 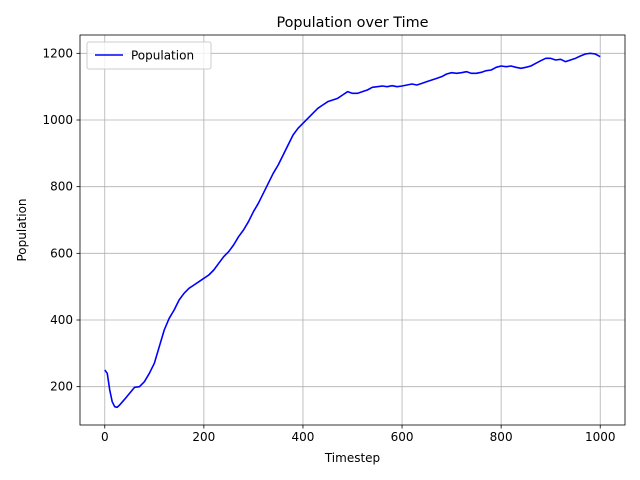 What do you see at coordinates (105, 437) in the screenshot?
I see `x-tick-label: 0` at bounding box center [105, 437].